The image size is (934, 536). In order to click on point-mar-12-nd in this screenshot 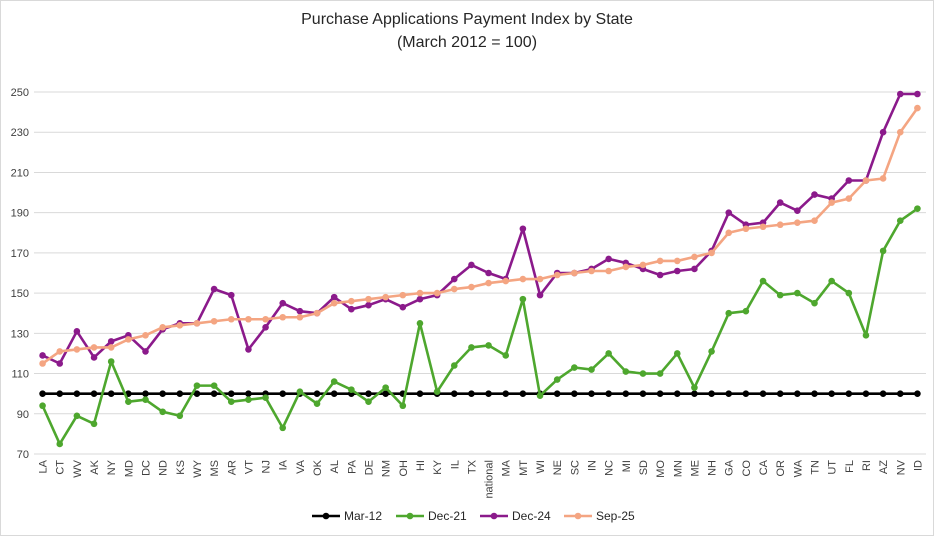, I will do `click(162, 393)`.